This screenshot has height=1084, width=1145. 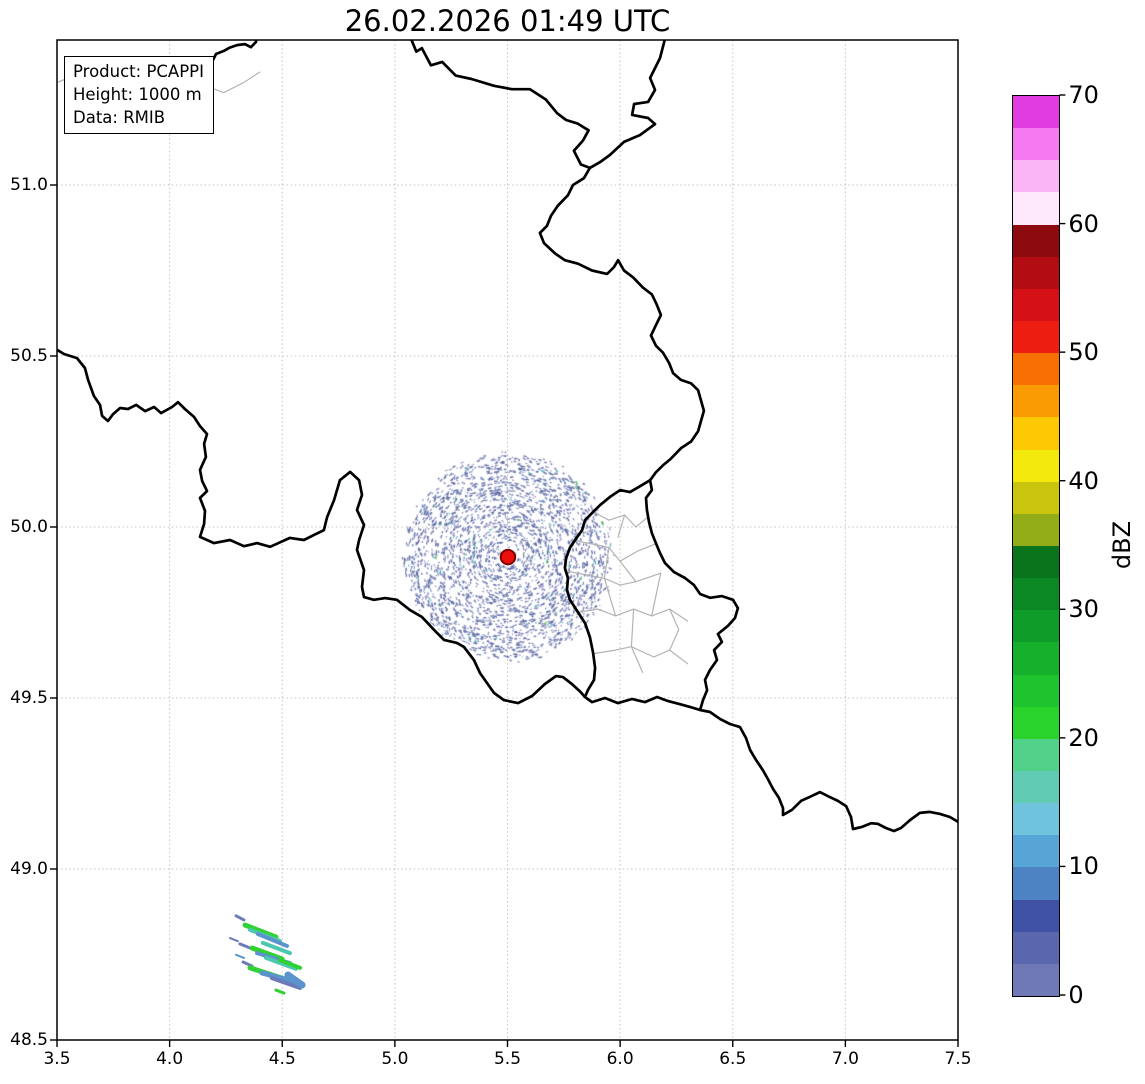 What do you see at coordinates (29, 869) in the screenshot?
I see `y-tick-label: 49.0` at bounding box center [29, 869].